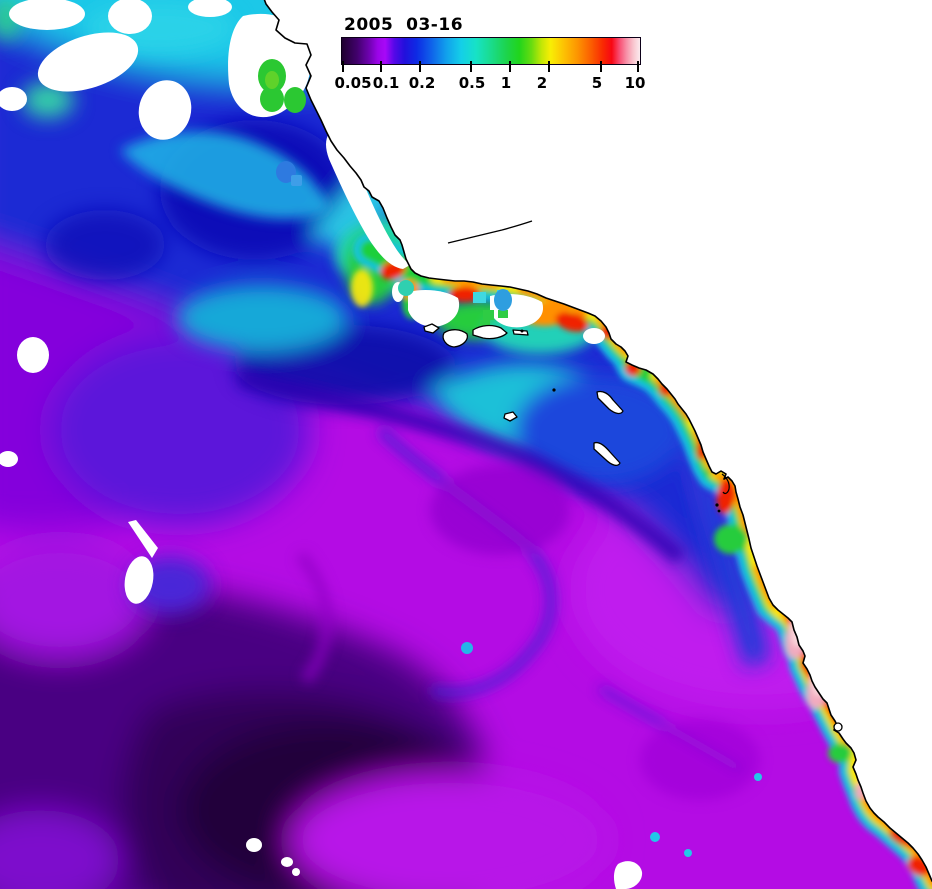 The height and width of the screenshot is (889, 932). What do you see at coordinates (491, 51) in the screenshot?
I see `colorbar` at bounding box center [491, 51].